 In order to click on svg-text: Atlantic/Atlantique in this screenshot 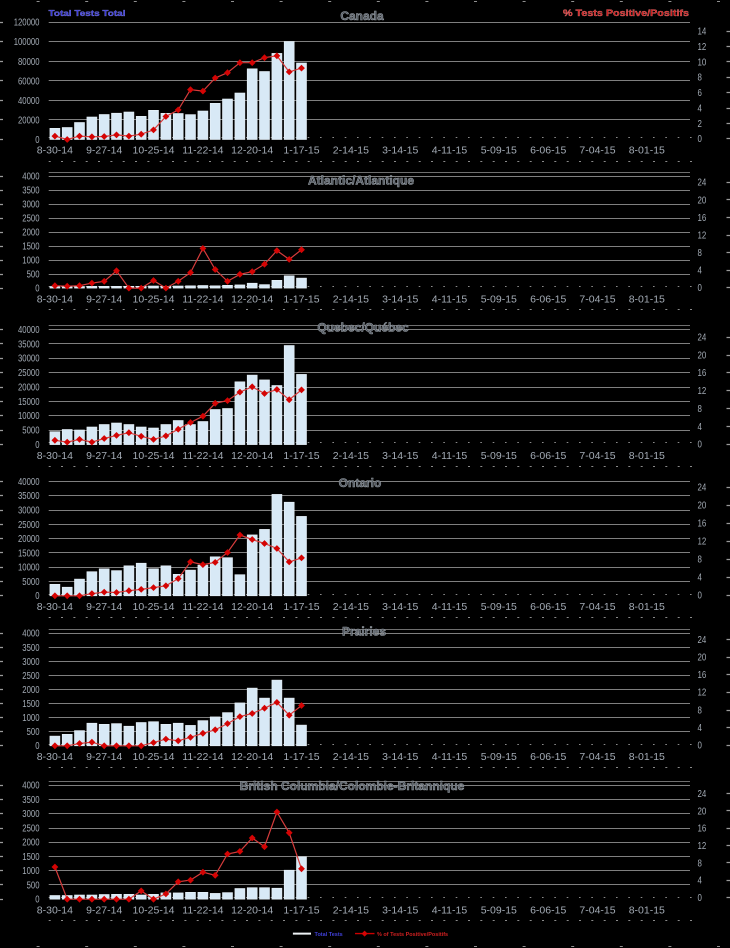, I will do `click(361, 181)`.